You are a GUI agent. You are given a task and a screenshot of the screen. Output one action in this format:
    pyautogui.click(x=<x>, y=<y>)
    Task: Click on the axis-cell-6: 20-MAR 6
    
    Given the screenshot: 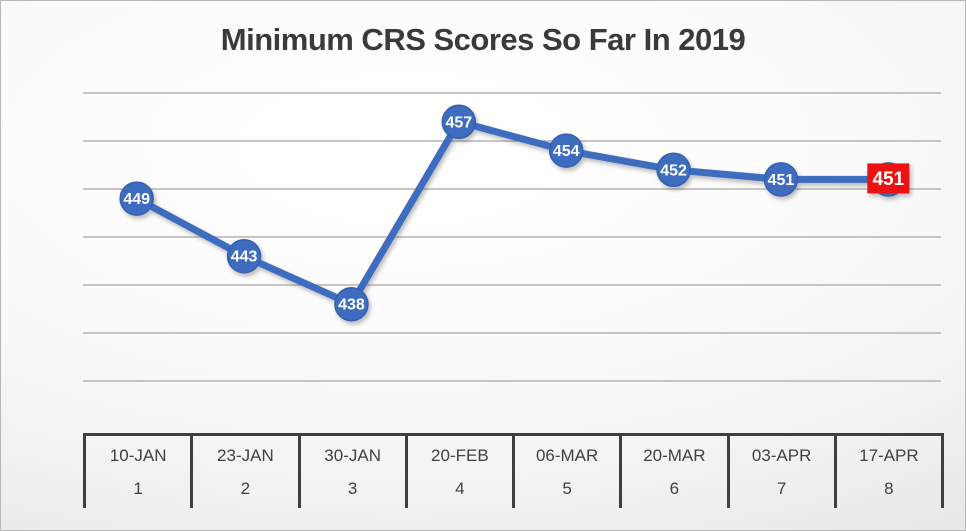 What is the action you would take?
    pyautogui.click(x=672, y=472)
    